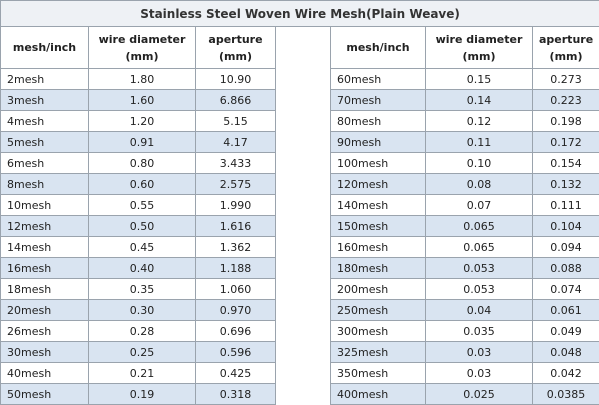 Image resolution: width=599 pixels, height=405 pixels. What do you see at coordinates (142, 394) in the screenshot?
I see `value-cell: 0.19` at bounding box center [142, 394].